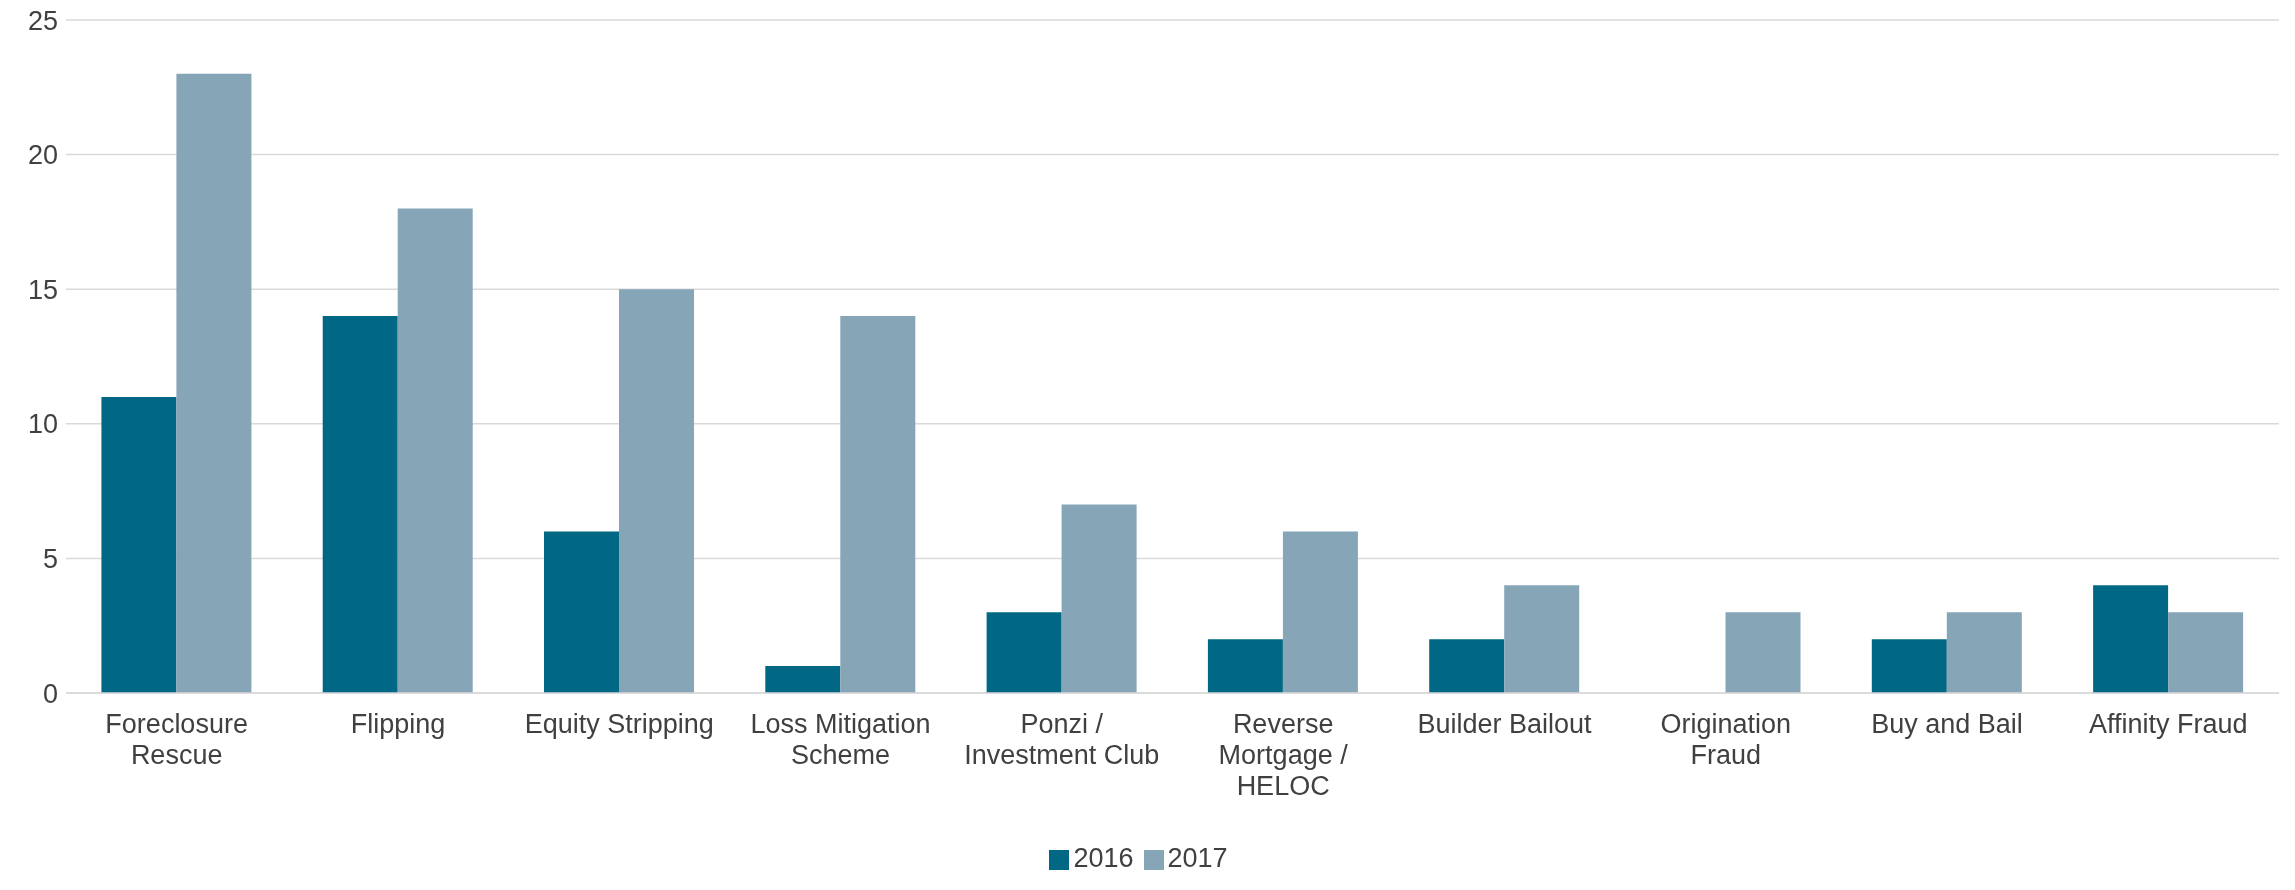 This screenshot has height=890, width=2295. Describe the element at coordinates (42, 289) in the screenshot. I see `y-tick-label: 15` at that location.